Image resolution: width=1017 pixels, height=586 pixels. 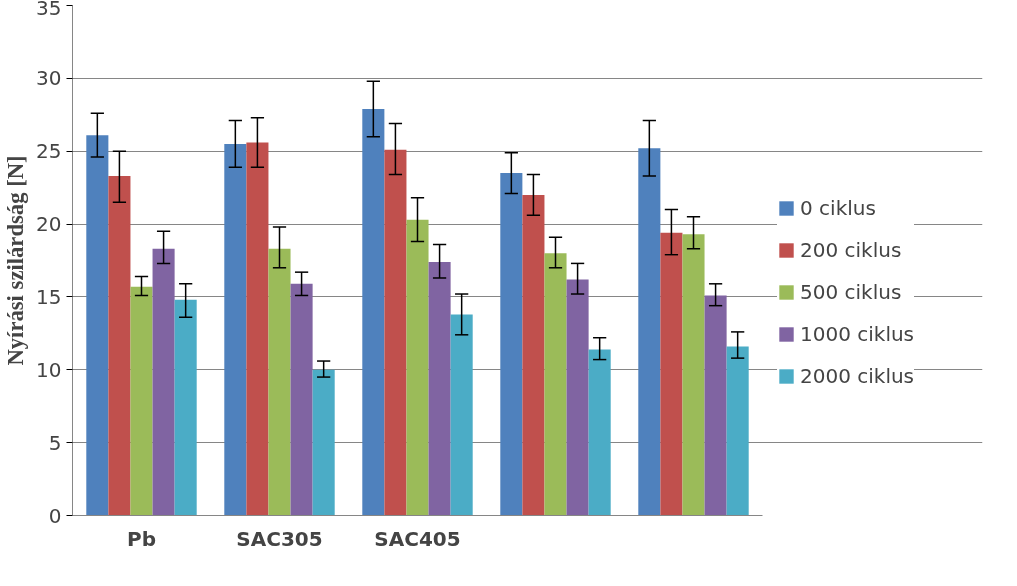 I want to click on x-tick-label: SAC405, so click(x=417, y=538).